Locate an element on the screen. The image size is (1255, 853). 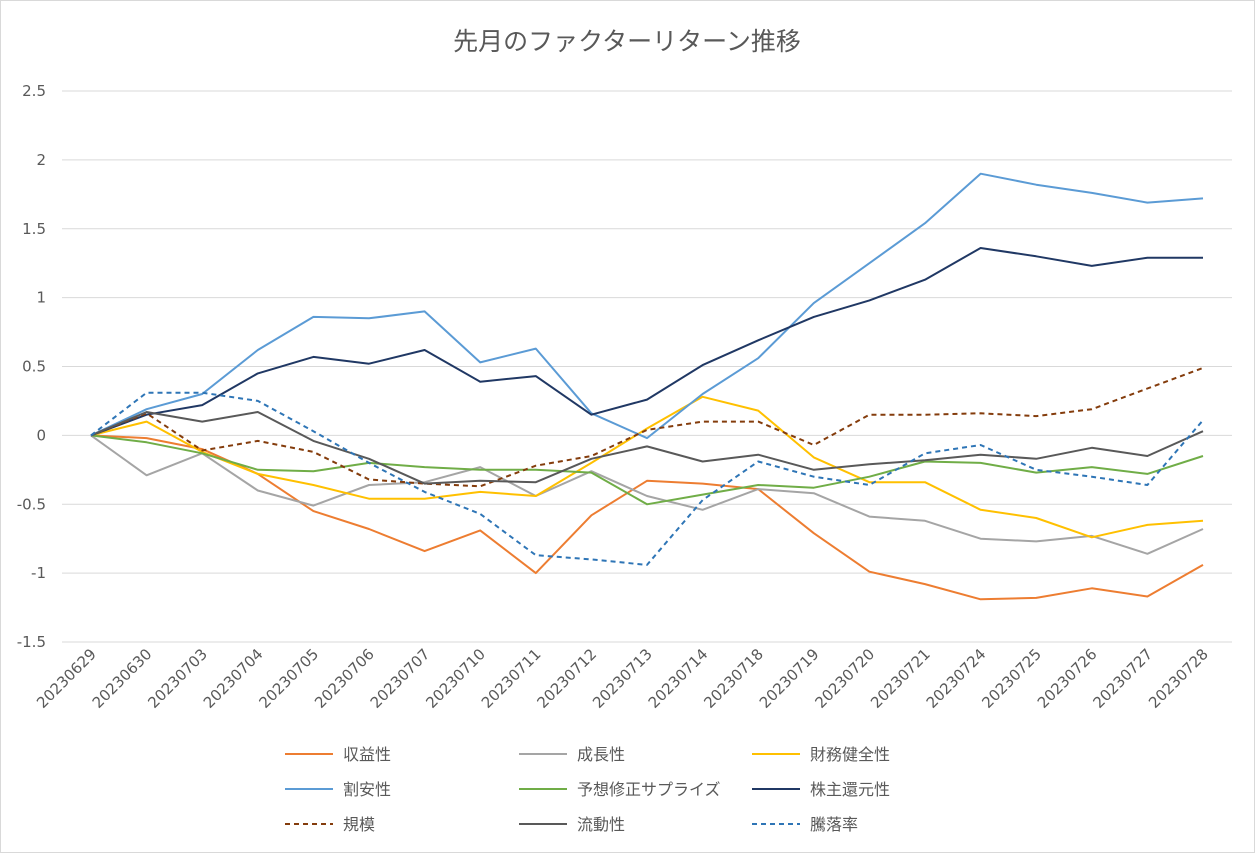
x-tick-label: 20230707 is located at coordinates (400, 678).